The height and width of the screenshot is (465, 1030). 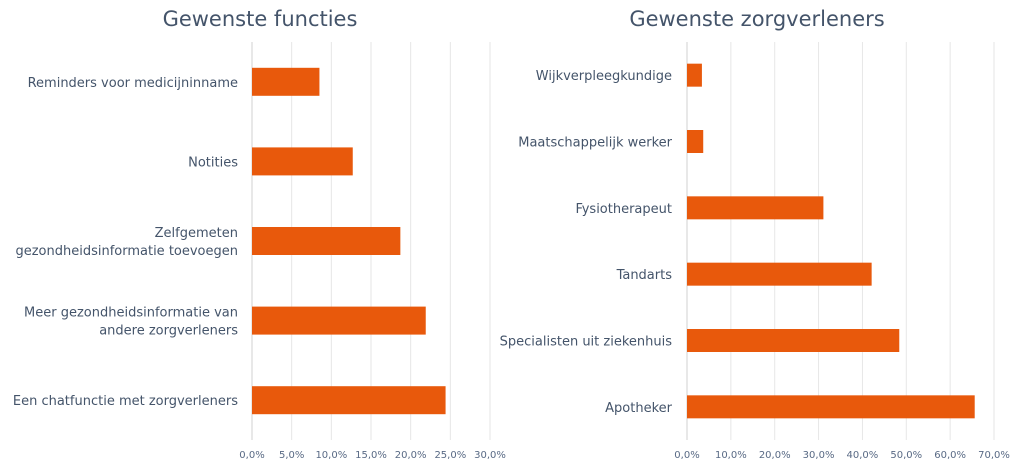 What do you see at coordinates (450, 455) in the screenshot?
I see `x-tick-label: 25,0%` at bounding box center [450, 455].